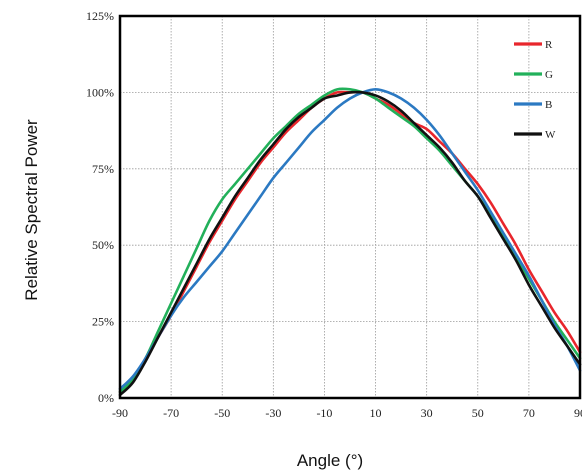  Describe the element at coordinates (106, 398) in the screenshot. I see `y-tick-label: 0%` at that location.